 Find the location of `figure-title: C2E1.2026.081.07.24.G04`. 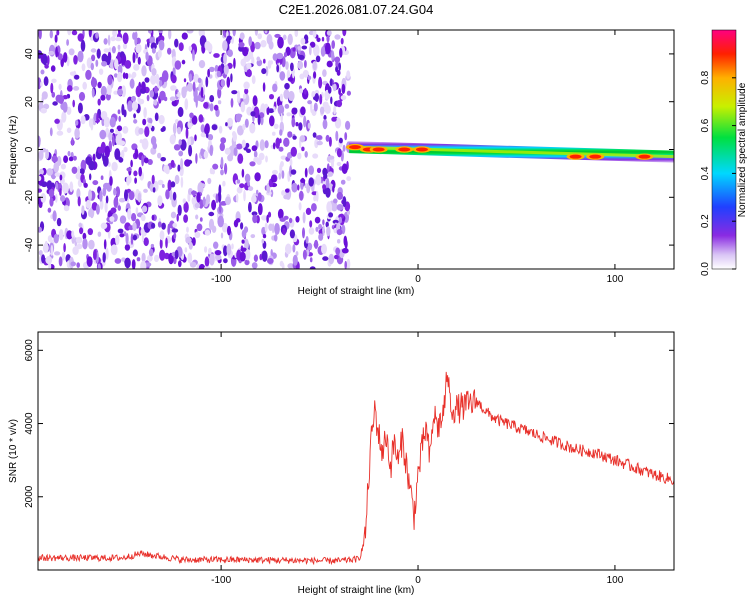

figure-title: C2E1.2026.081.07.24.G04 is located at coordinates (356, 9).